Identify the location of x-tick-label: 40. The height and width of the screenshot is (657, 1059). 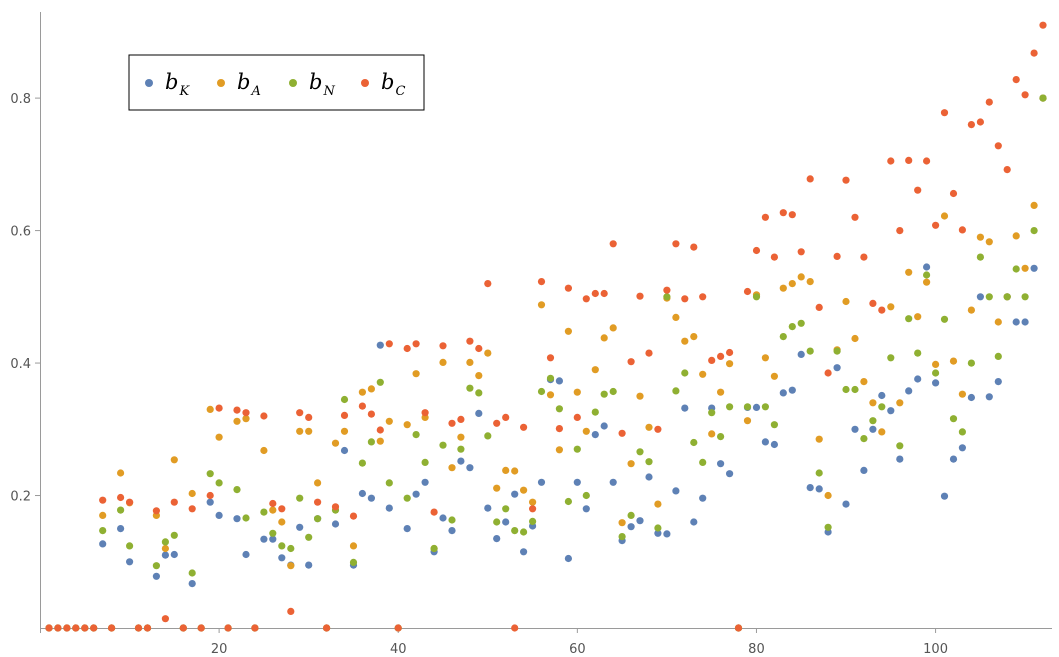
(398, 649).